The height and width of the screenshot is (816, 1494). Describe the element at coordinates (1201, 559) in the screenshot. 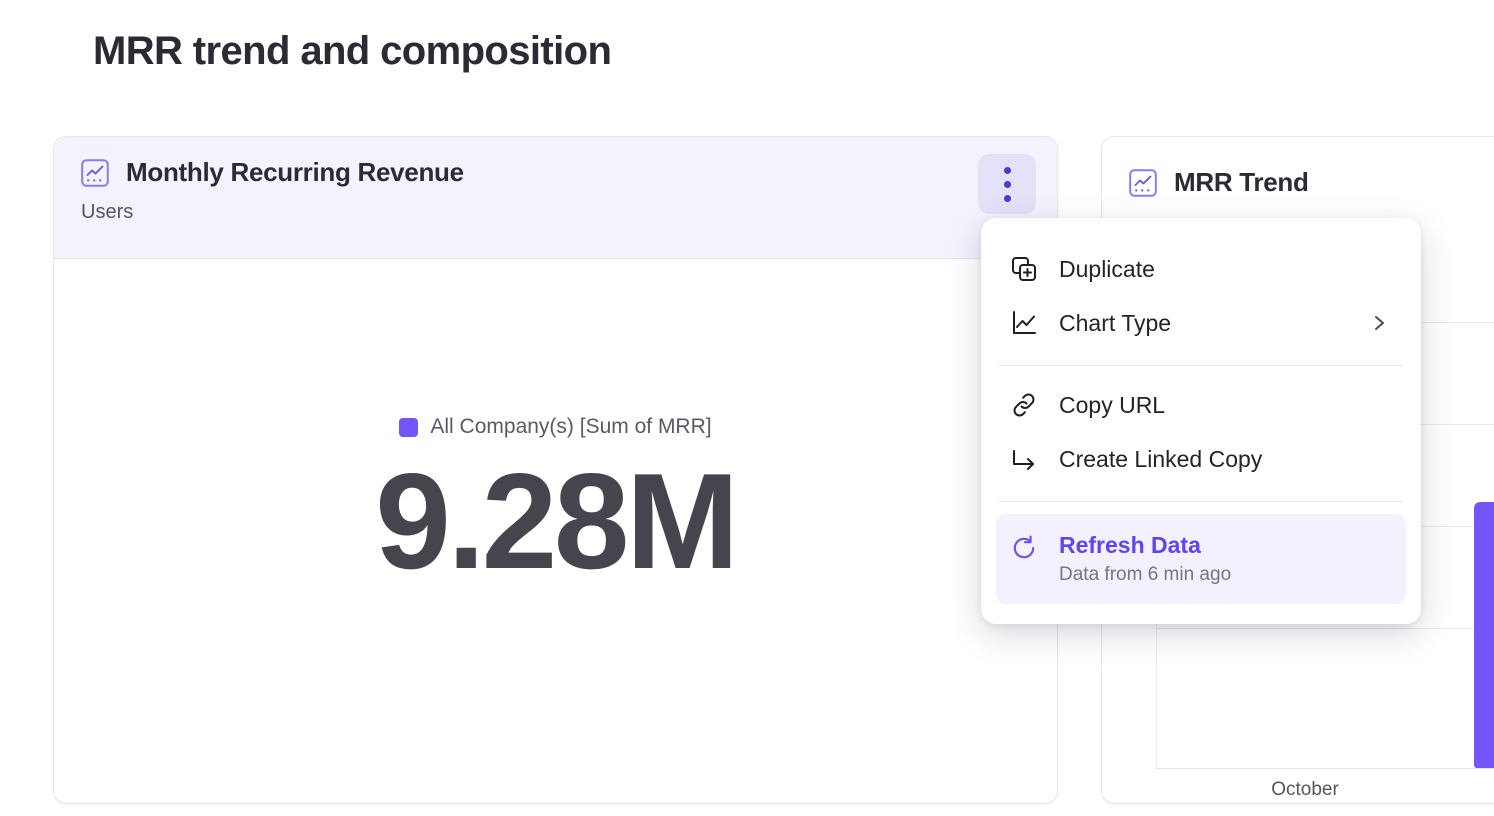

I see `menu-item-refresh-data: Refresh Data Data from 6 min ago` at that location.